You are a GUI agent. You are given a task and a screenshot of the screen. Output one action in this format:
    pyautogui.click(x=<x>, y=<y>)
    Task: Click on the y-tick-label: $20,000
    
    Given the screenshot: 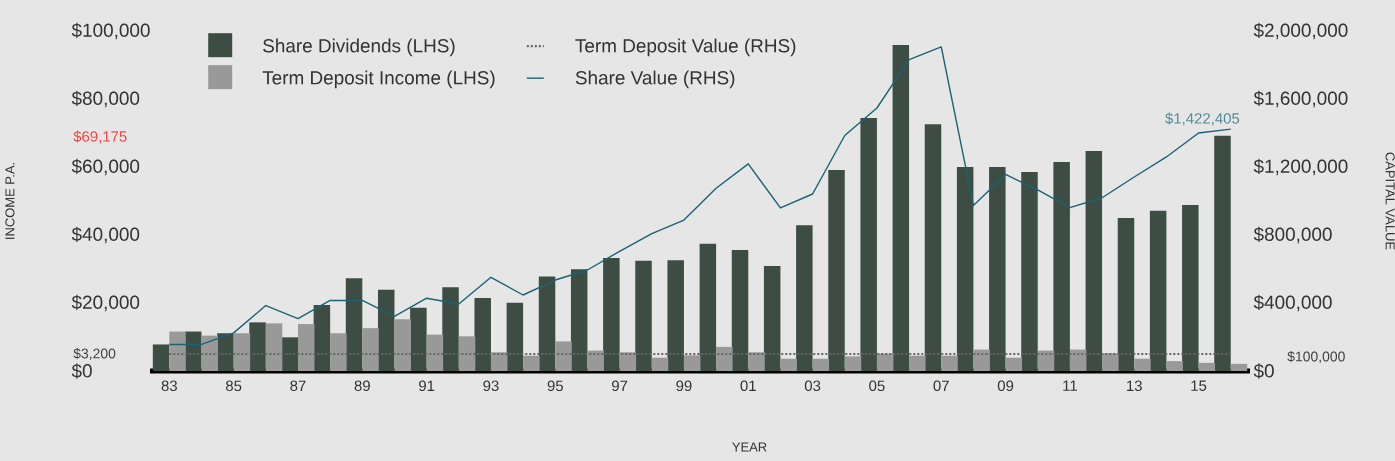 What is the action you would take?
    pyautogui.click(x=105, y=303)
    